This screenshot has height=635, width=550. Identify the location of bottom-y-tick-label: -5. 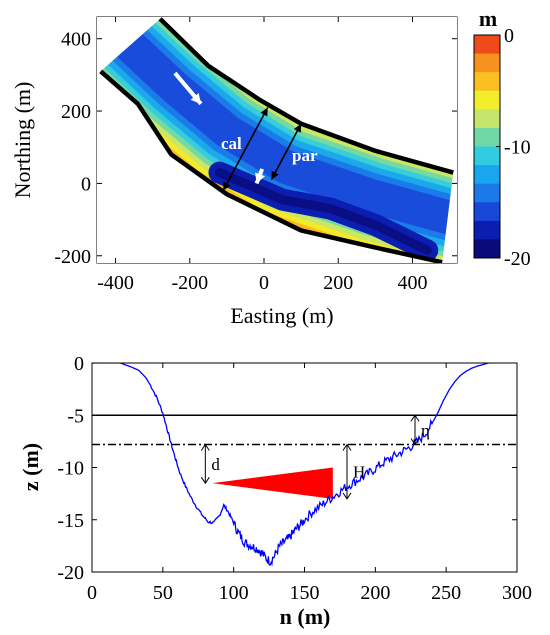
(75, 416).